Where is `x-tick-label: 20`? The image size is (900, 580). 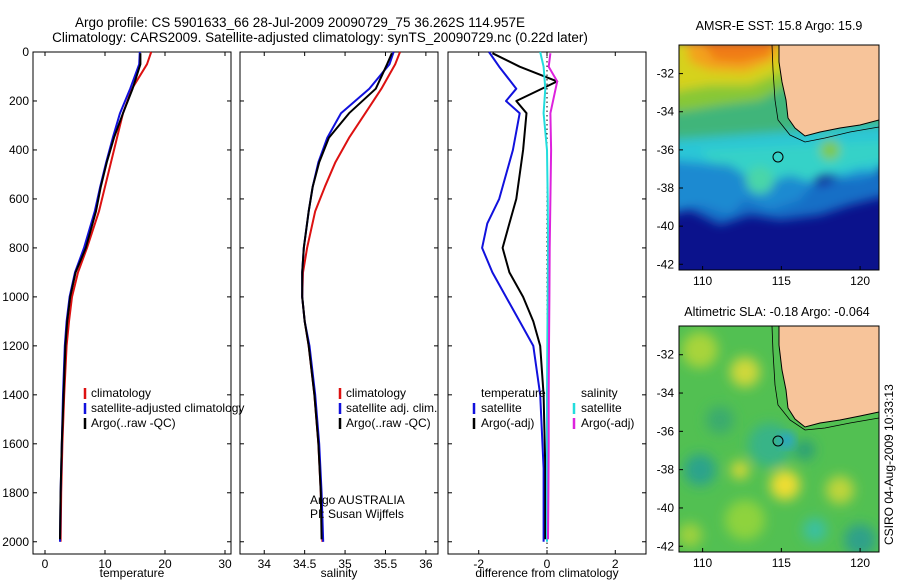 x-tick-label: 20 is located at coordinates (165, 564).